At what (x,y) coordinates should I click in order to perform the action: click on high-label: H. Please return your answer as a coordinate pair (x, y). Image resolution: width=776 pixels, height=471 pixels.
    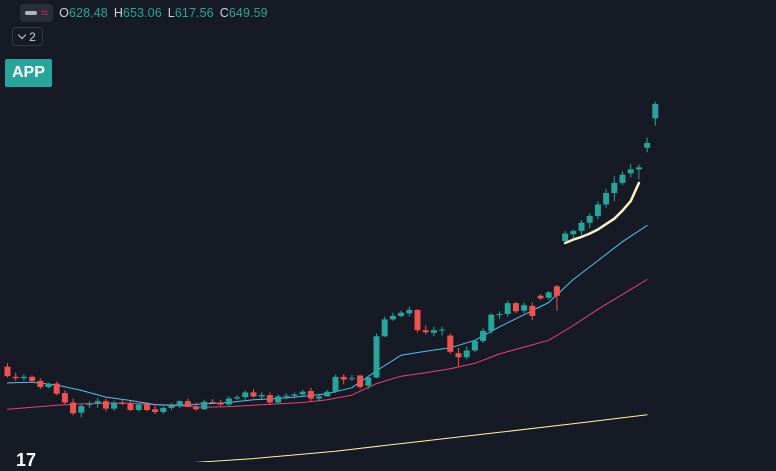
    Looking at the image, I should click on (118, 13).